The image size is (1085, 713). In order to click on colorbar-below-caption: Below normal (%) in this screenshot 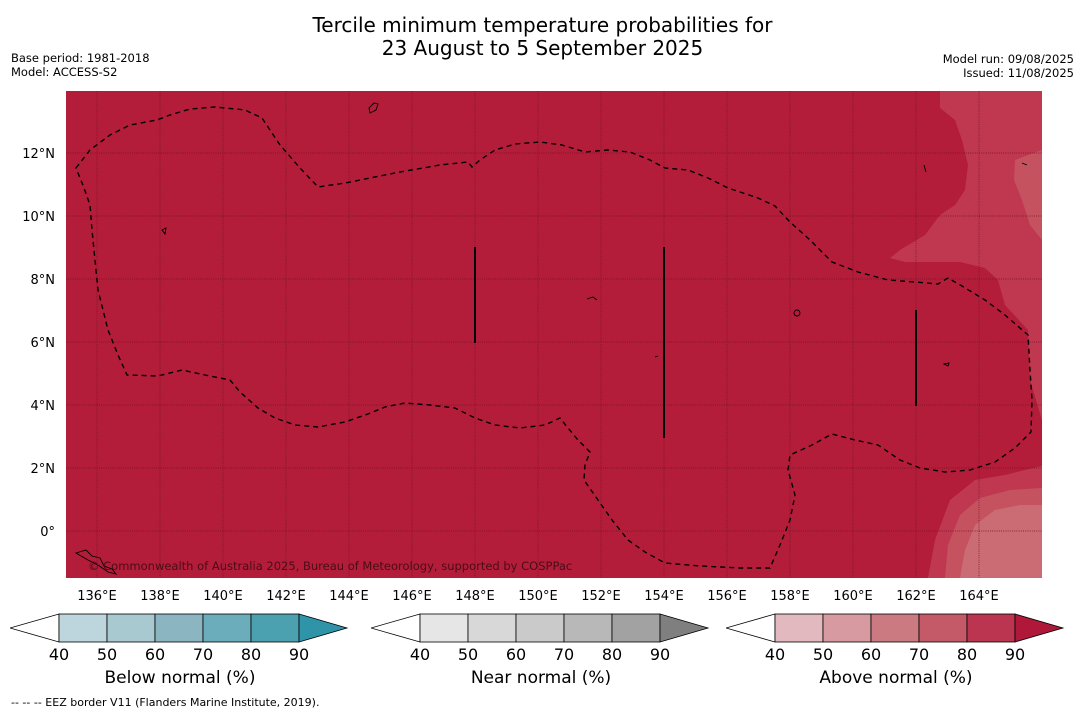, I will do `click(180, 678)`.